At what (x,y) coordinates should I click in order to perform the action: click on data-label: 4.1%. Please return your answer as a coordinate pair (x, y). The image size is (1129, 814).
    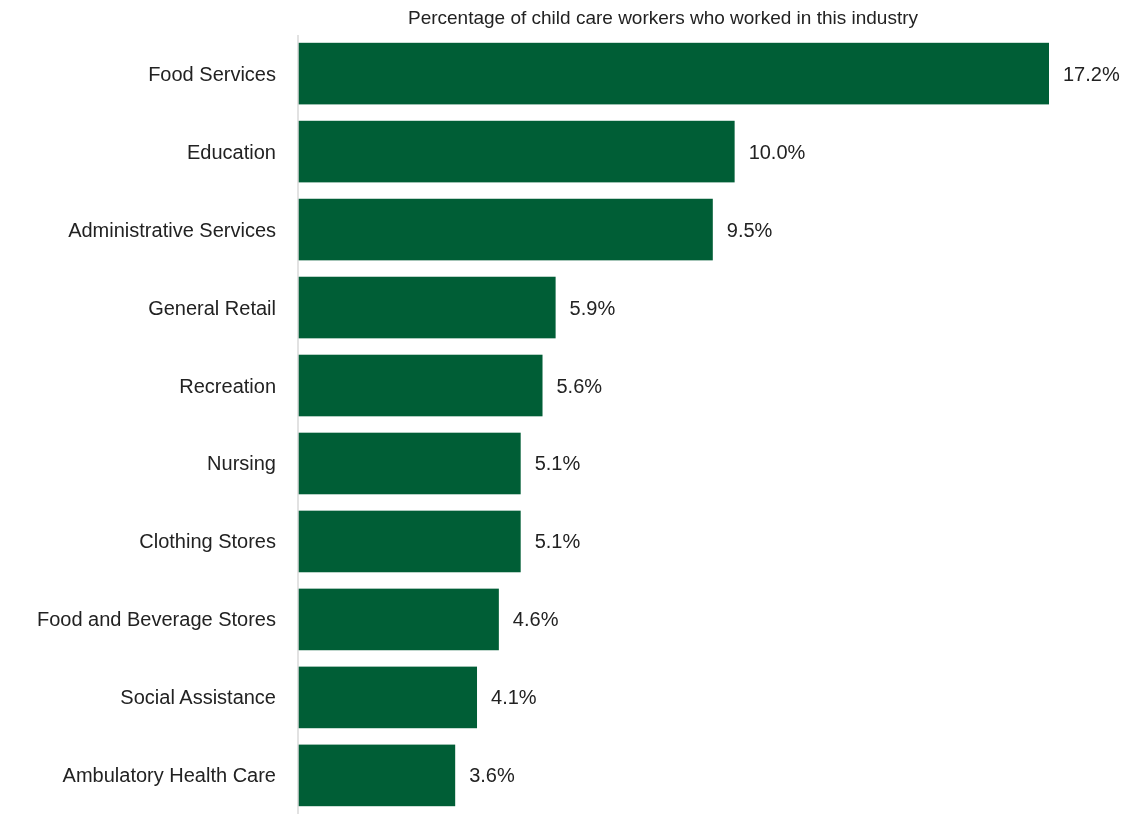
    Looking at the image, I should click on (514, 697).